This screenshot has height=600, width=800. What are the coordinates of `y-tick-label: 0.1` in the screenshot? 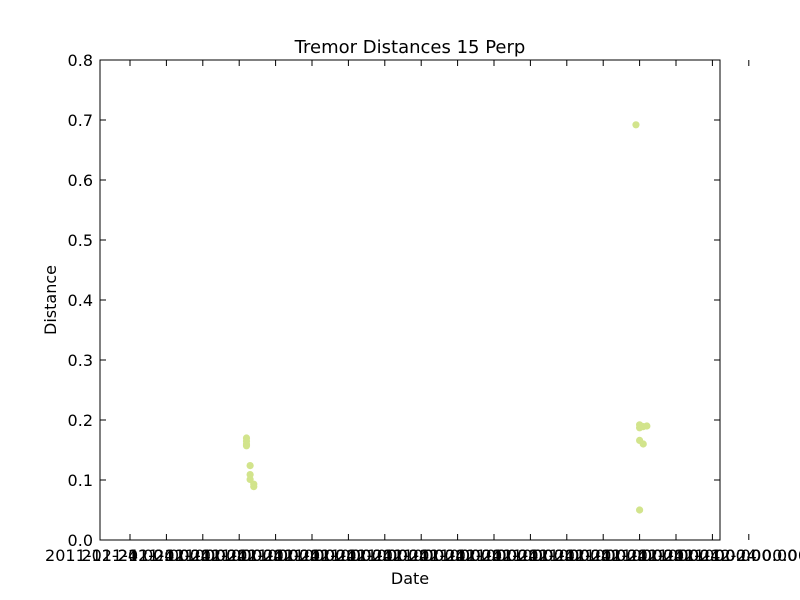 It's located at (80, 480).